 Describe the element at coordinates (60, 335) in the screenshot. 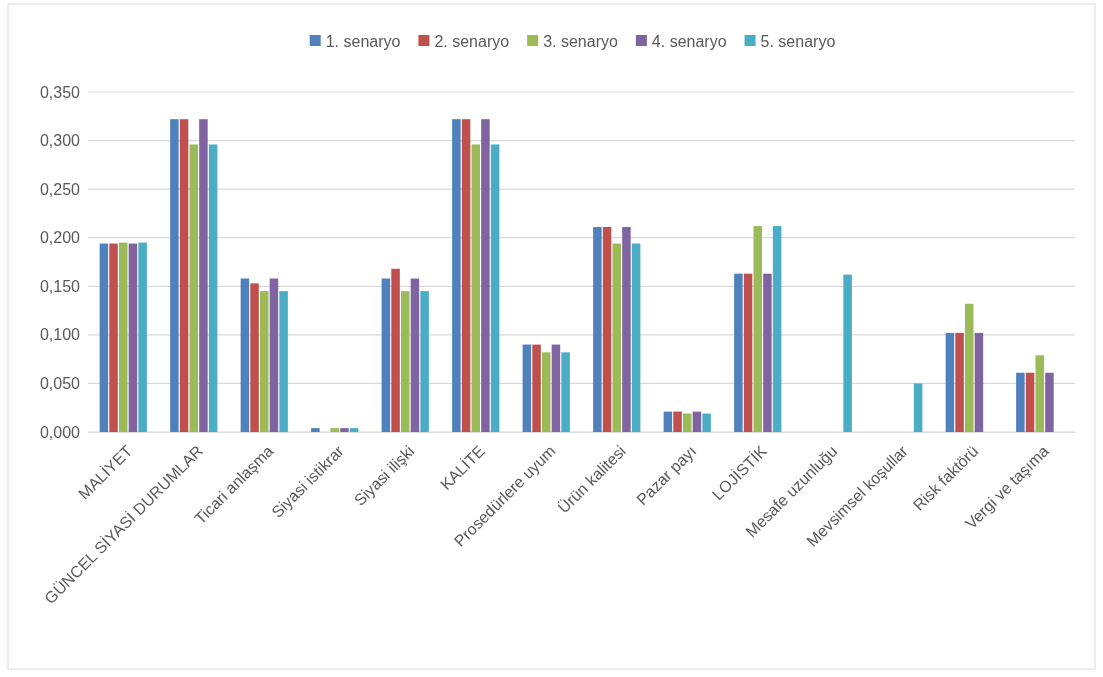

I see `y-tick-label: 0,100` at that location.